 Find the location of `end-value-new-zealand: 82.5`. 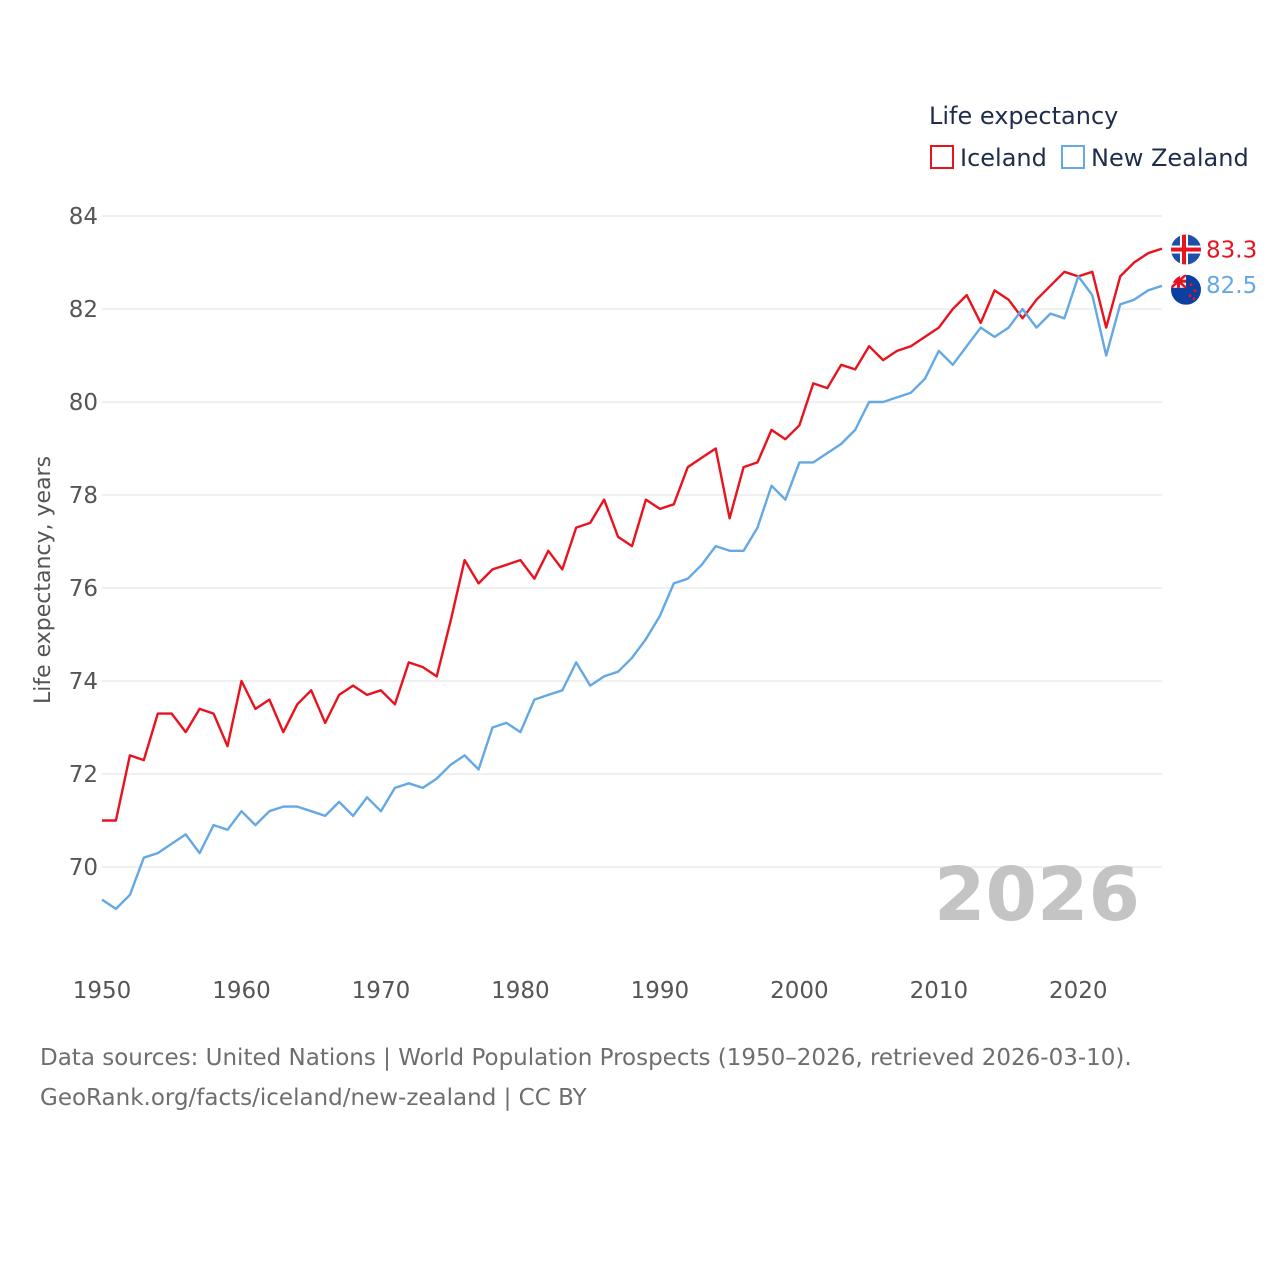

end-value-new-zealand: 82.5 is located at coordinates (1231, 286).